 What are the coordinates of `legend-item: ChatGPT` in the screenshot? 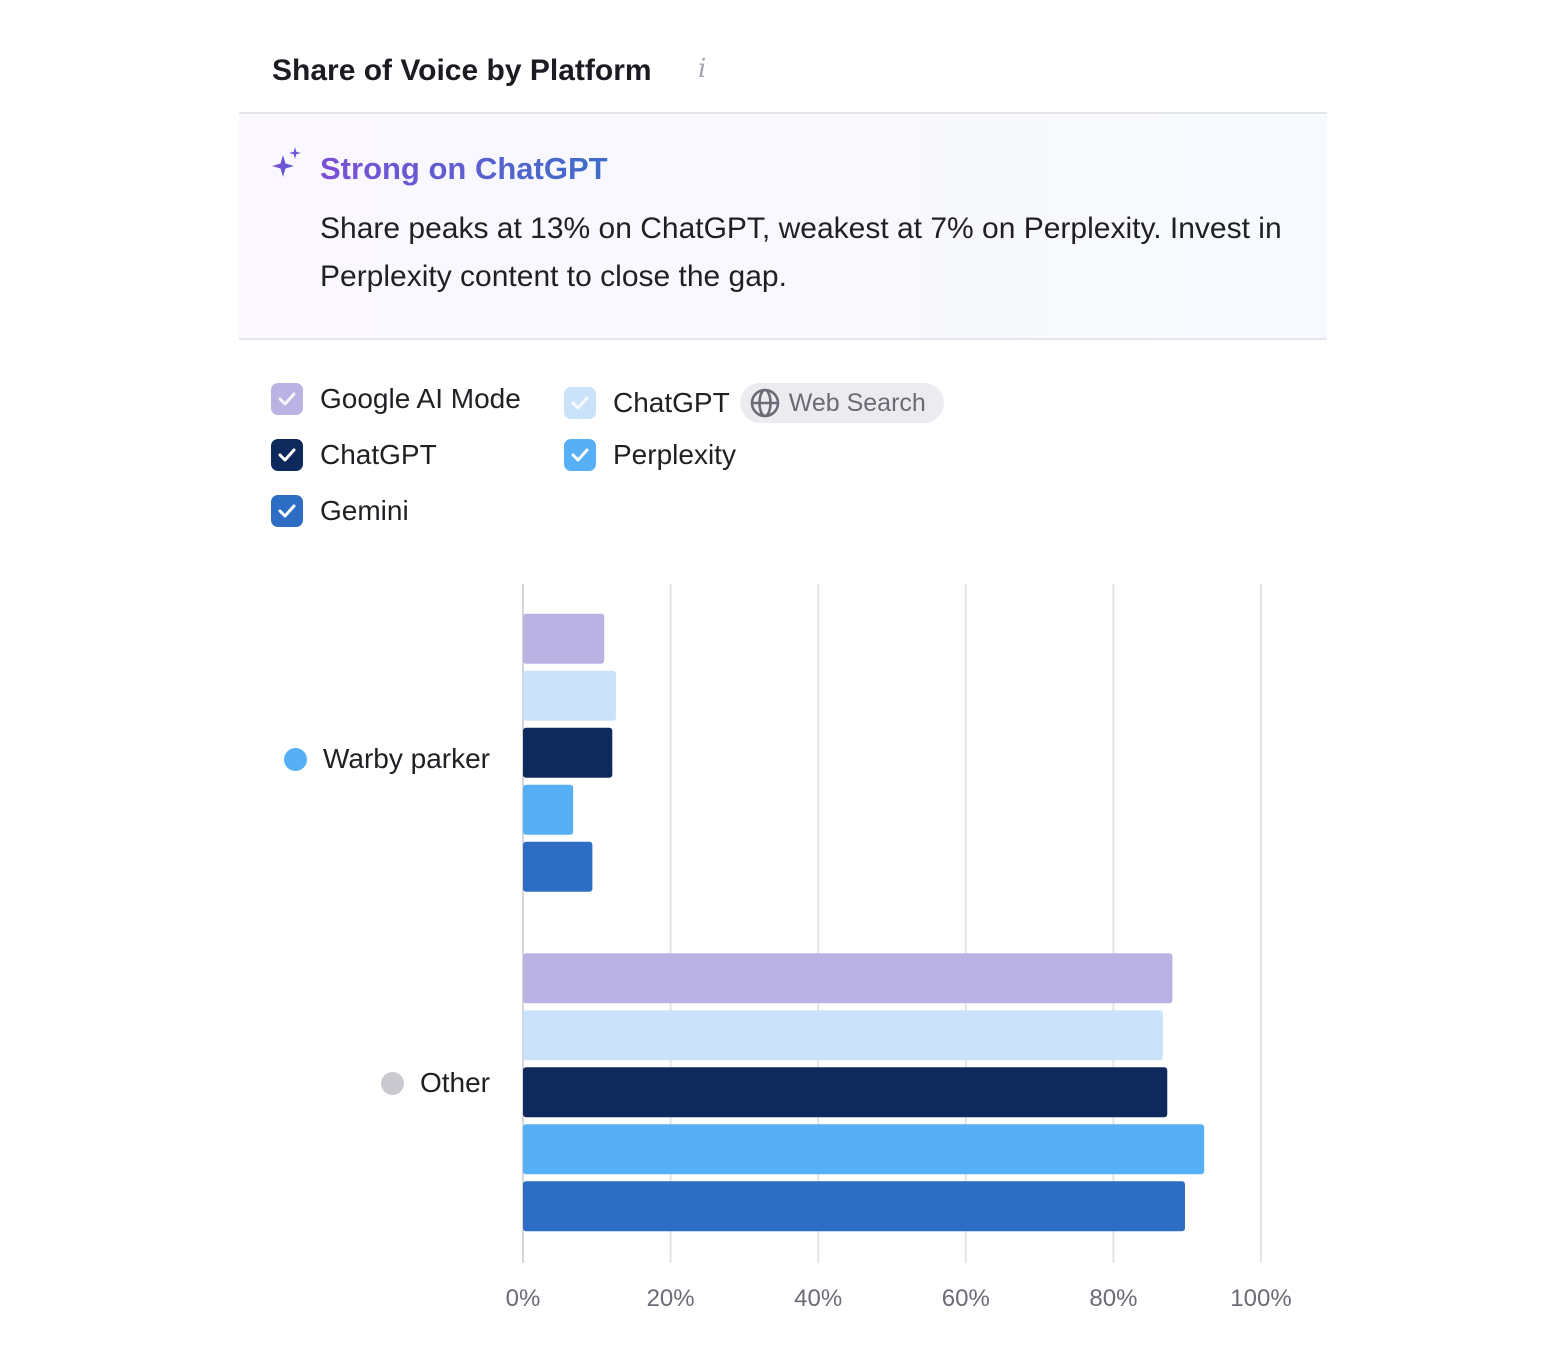 It's located at (354, 455).